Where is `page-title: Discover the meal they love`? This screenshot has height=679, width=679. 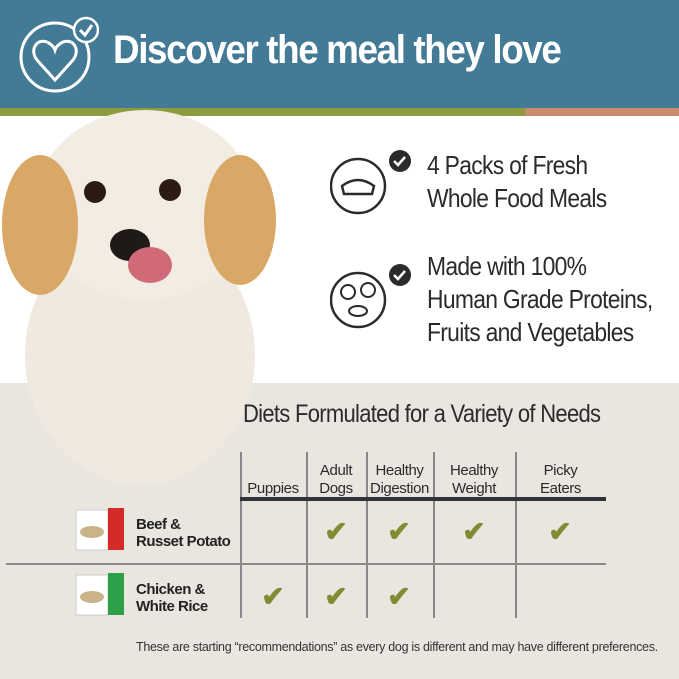
page-title: Discover the meal they love is located at coordinates (337, 50).